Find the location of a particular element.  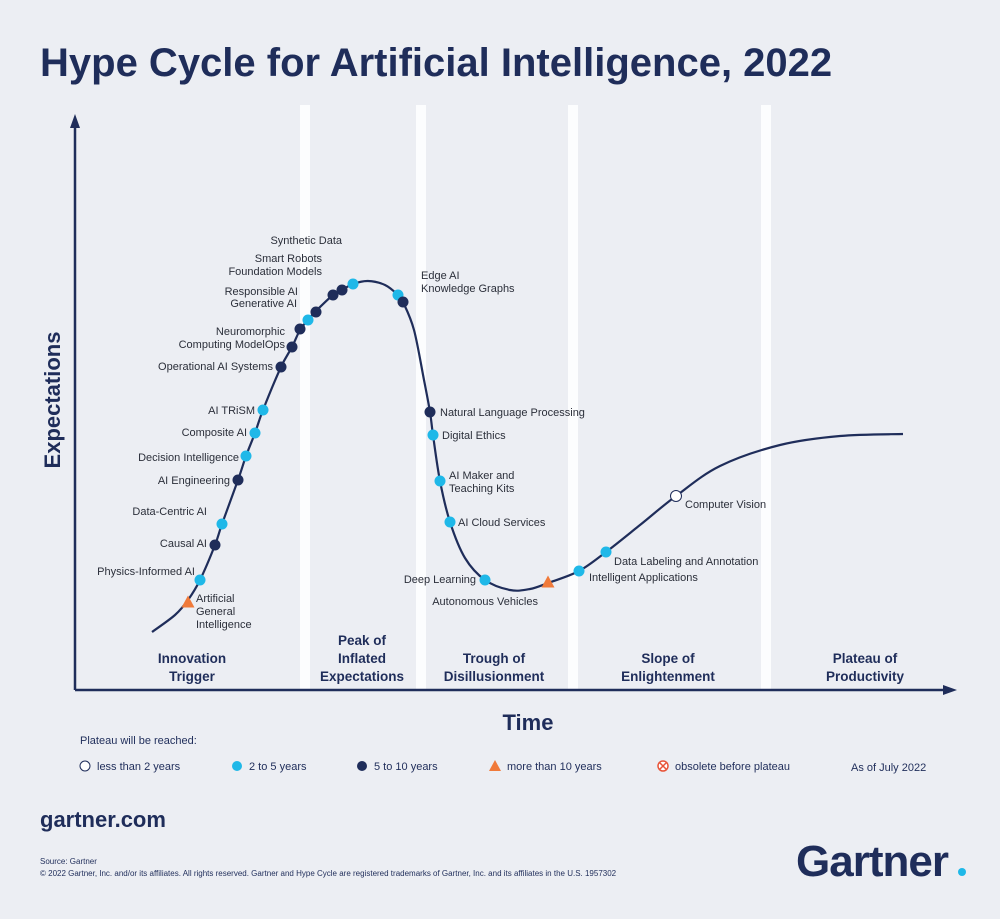

logo-dot is located at coordinates (962, 872).